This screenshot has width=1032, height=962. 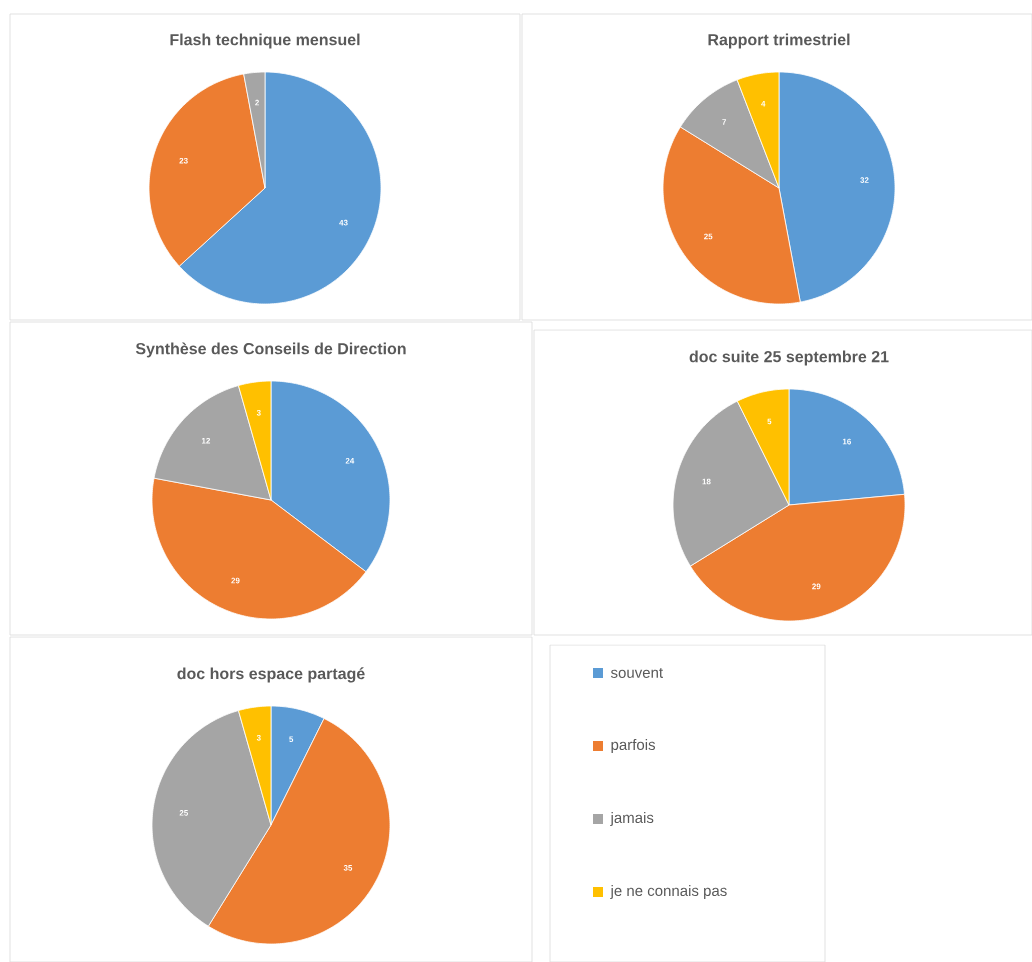 I want to click on data-label: 23, so click(x=183, y=160).